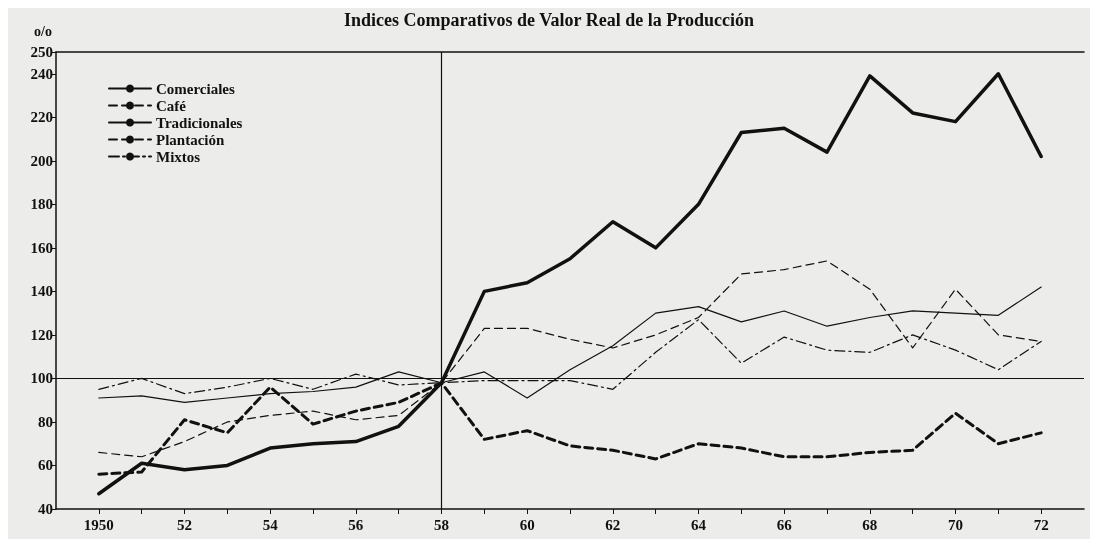 The image size is (1098, 547). What do you see at coordinates (1041, 524) in the screenshot?
I see `x-tick-label: 72` at bounding box center [1041, 524].